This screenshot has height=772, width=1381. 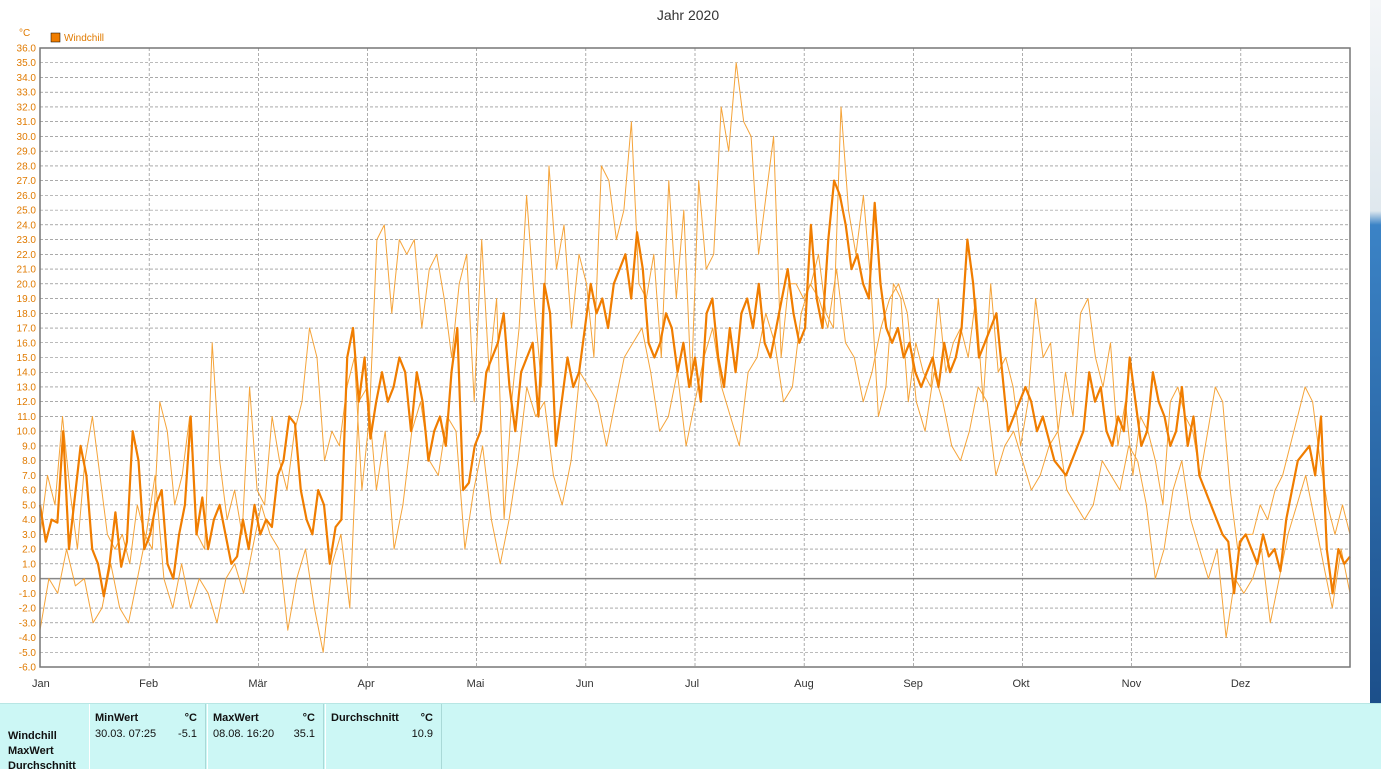 I want to click on x-tick-label: Jul, so click(x=692, y=684).